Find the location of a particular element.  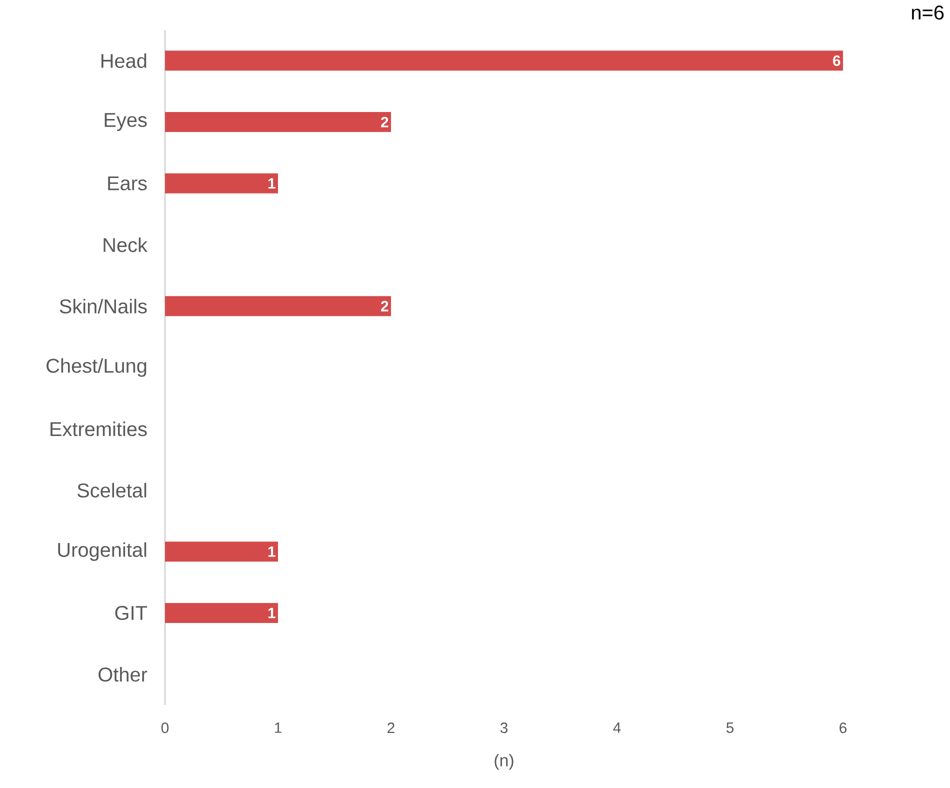

y-tick-label: Other is located at coordinates (123, 674).